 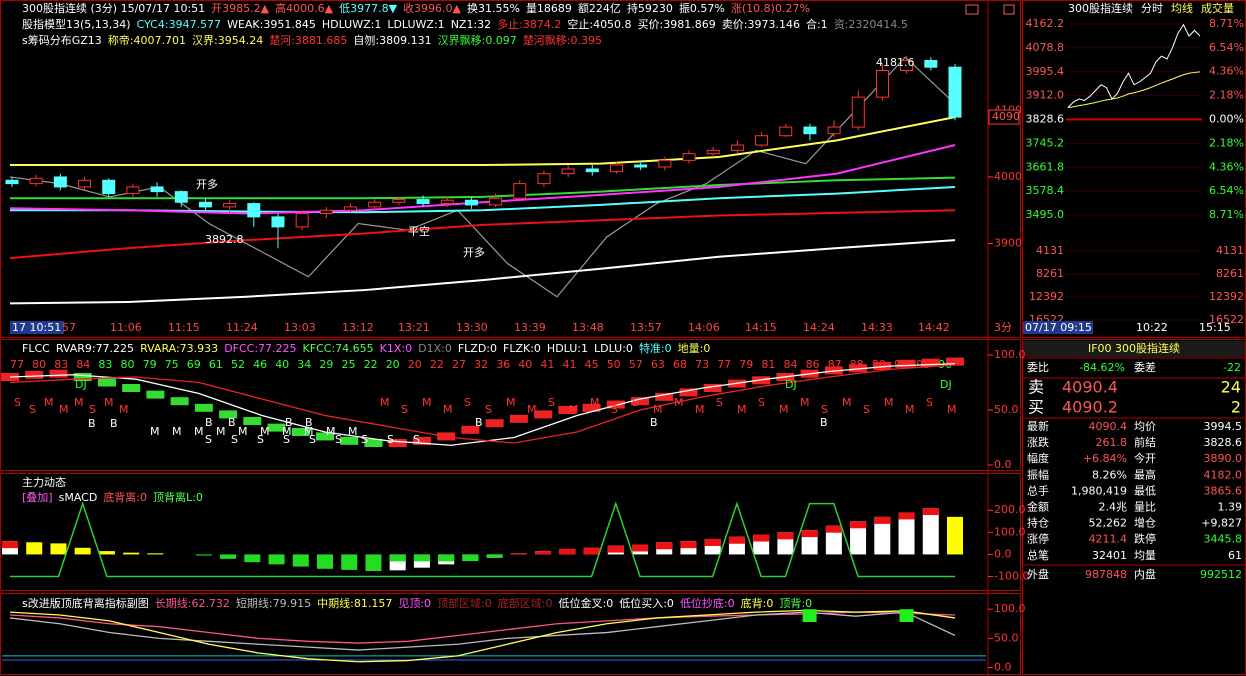 What do you see at coordinates (702, 8) in the screenshot?
I see `header-item: 振0.57%` at bounding box center [702, 8].